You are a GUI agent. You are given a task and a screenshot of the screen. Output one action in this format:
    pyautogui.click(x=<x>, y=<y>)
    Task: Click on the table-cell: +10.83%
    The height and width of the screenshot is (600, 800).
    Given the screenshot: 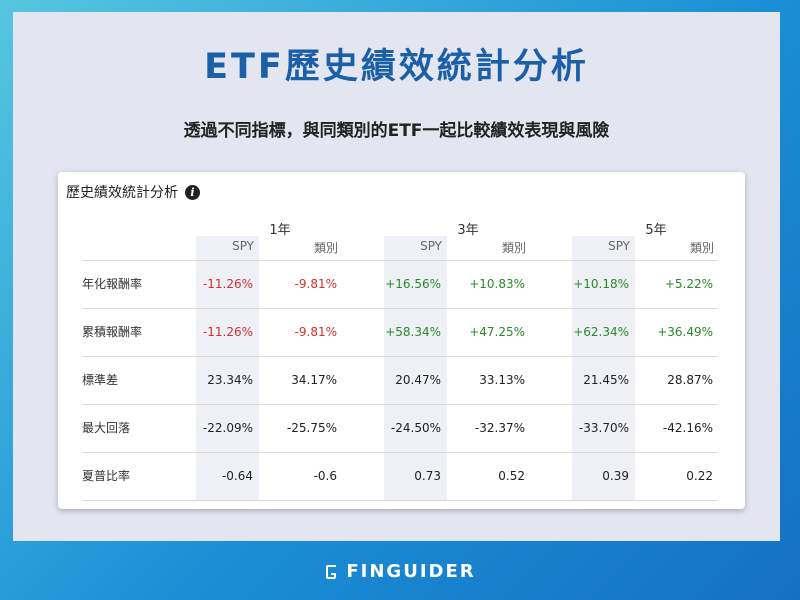 What is the action you would take?
    pyautogui.click(x=497, y=284)
    